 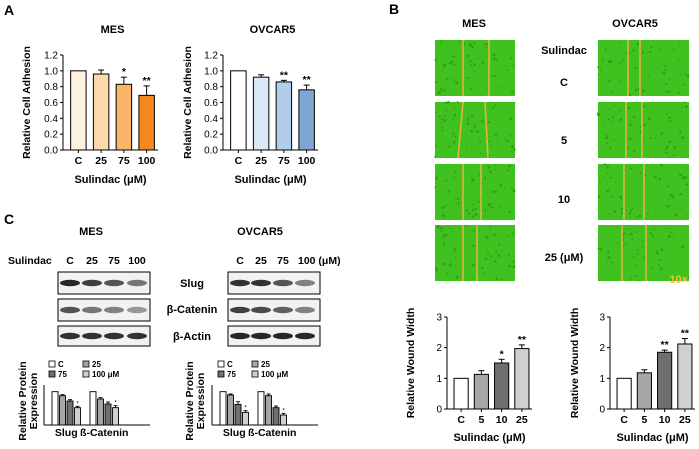 I want to click on blot-lane-label: 25, so click(x=261, y=261).